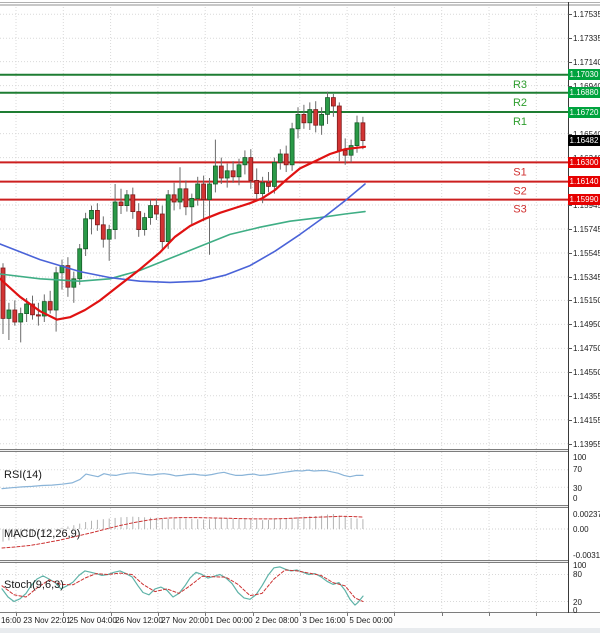 The height and width of the screenshot is (633, 600). I want to click on price-tick-label: 1.17335, so click(586, 39).